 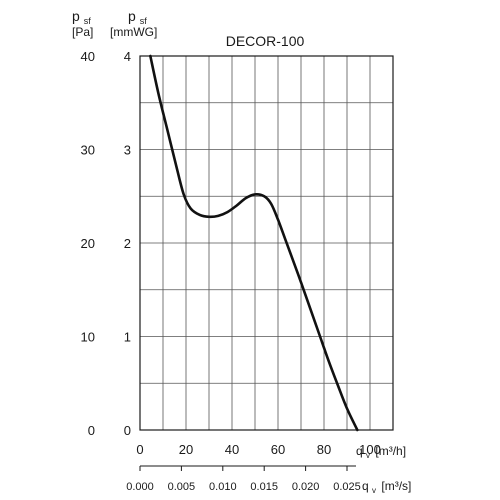 What do you see at coordinates (127, 430) in the screenshot?
I see `y-mmwg-tick-label: 0` at bounding box center [127, 430].